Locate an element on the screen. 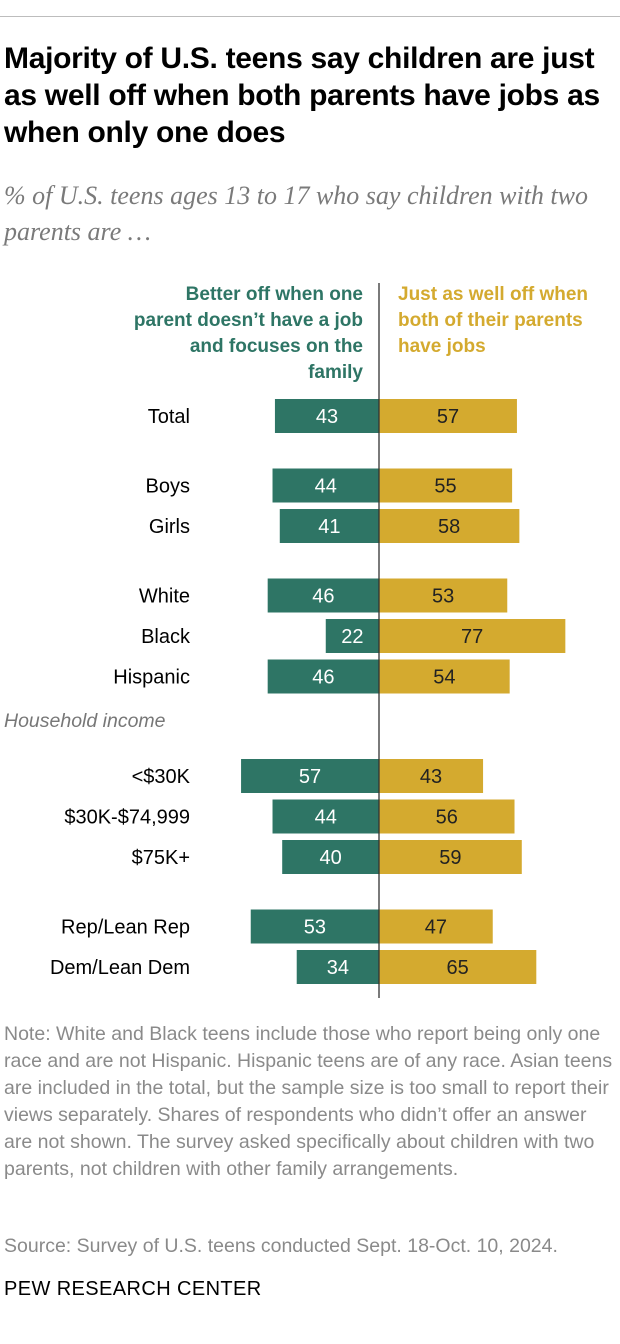 The height and width of the screenshot is (1344, 620). value-label-left: 22 is located at coordinates (352, 637).